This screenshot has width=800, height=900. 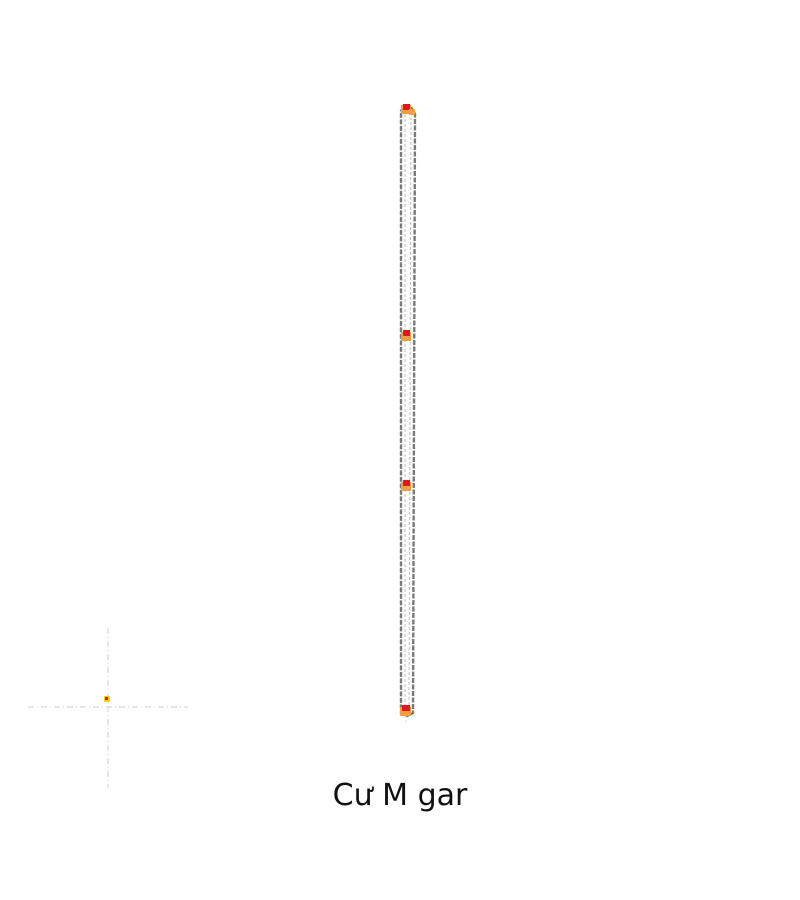 I want to click on vertex-marker-lower-middle, so click(x=406, y=485).